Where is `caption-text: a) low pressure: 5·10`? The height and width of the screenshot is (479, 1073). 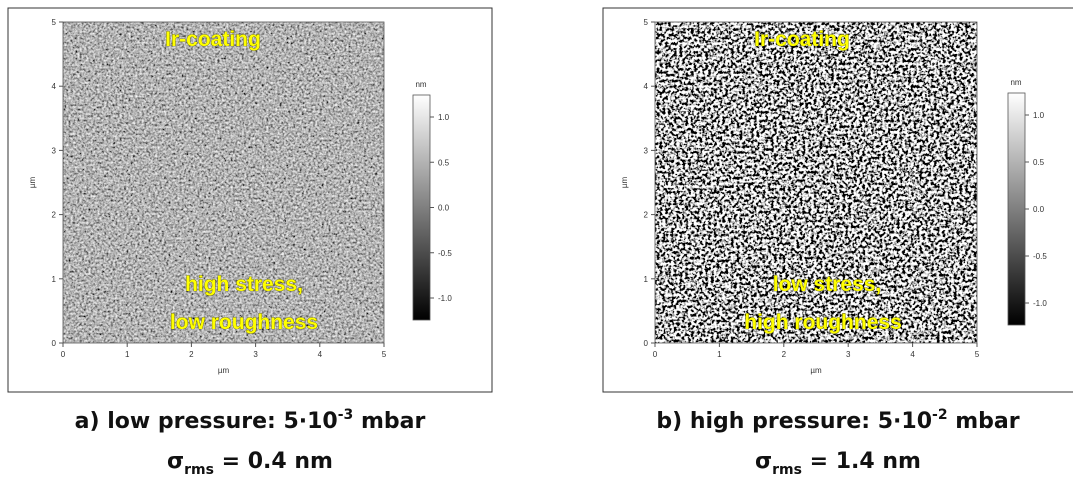 caption-text: a) low pressure: 5·10 is located at coordinates (206, 421).